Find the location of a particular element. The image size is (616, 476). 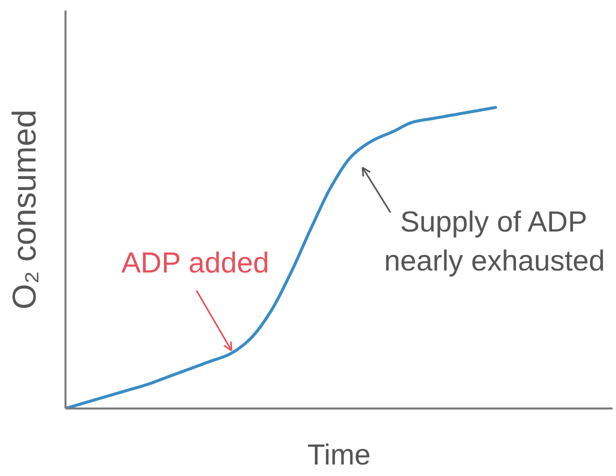

y-axis-title: O₂ consumed is located at coordinates (24, 210).